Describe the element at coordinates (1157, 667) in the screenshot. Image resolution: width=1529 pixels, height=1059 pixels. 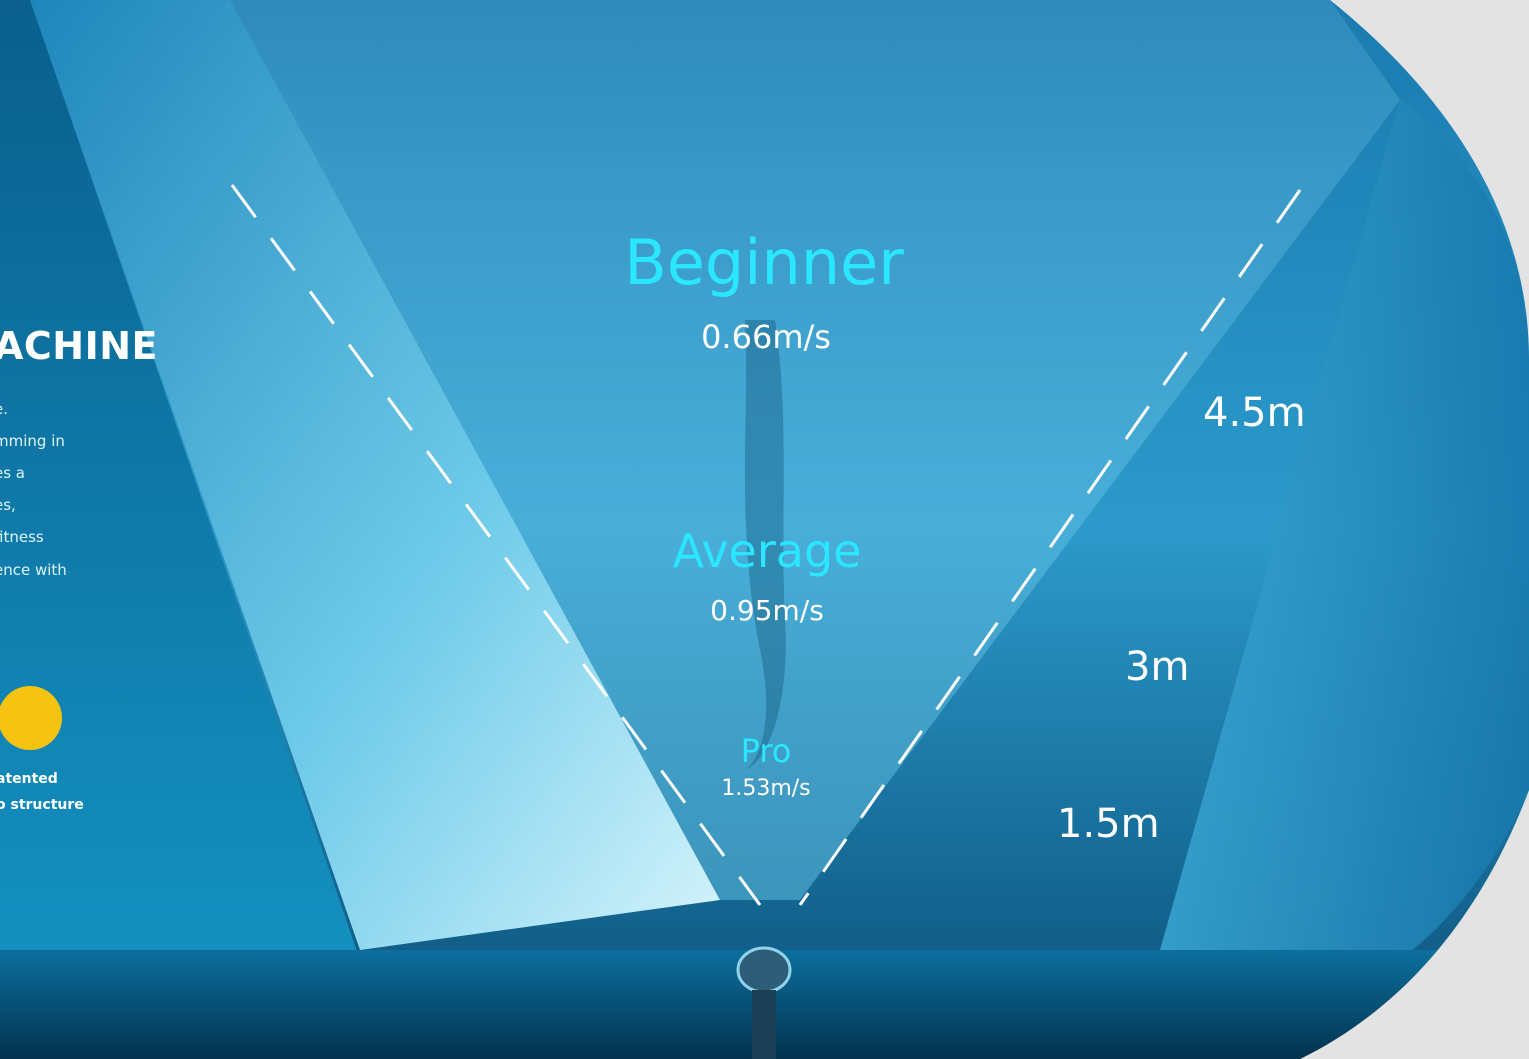
I see `distance-label-3m: 3m` at that location.